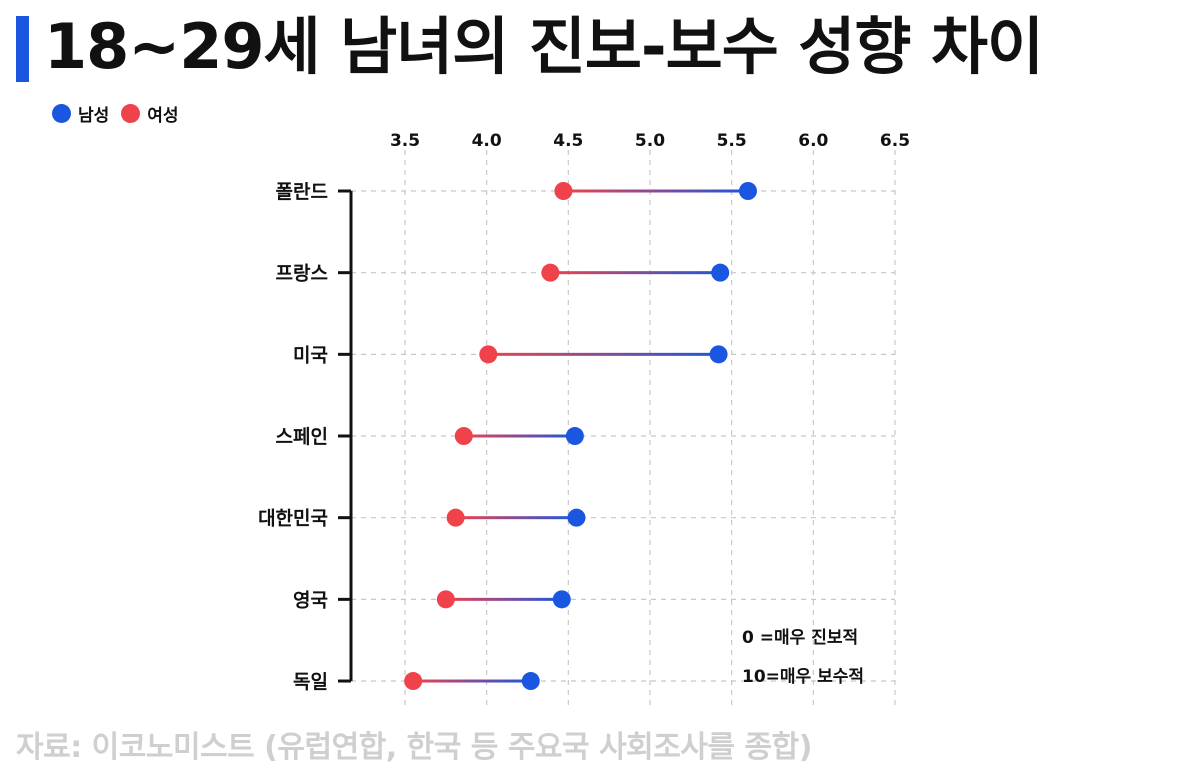 The image size is (1200, 778). Describe the element at coordinates (302, 192) in the screenshot. I see `category-label: 폴란드` at that location.